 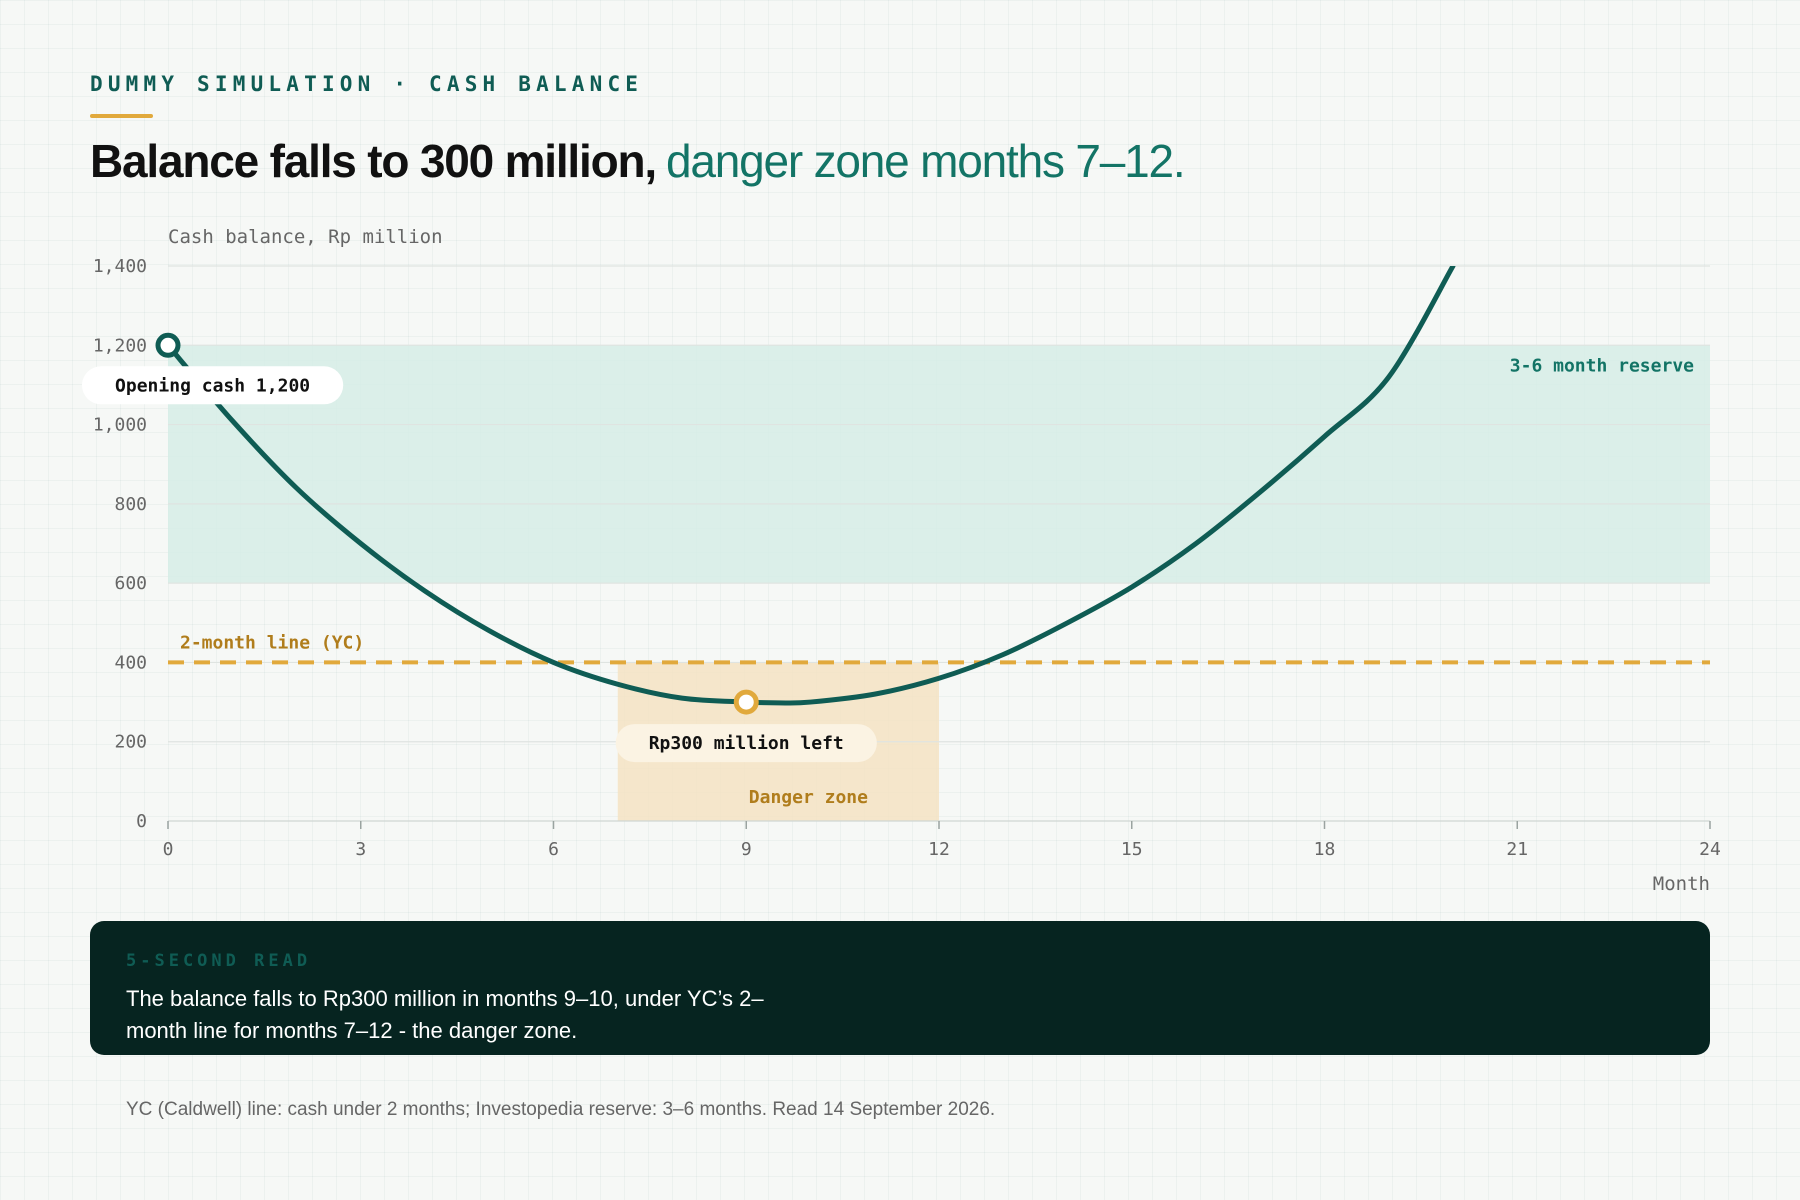 What do you see at coordinates (272, 642) in the screenshot?
I see `reference-line-label: 2-month line (YC)` at bounding box center [272, 642].